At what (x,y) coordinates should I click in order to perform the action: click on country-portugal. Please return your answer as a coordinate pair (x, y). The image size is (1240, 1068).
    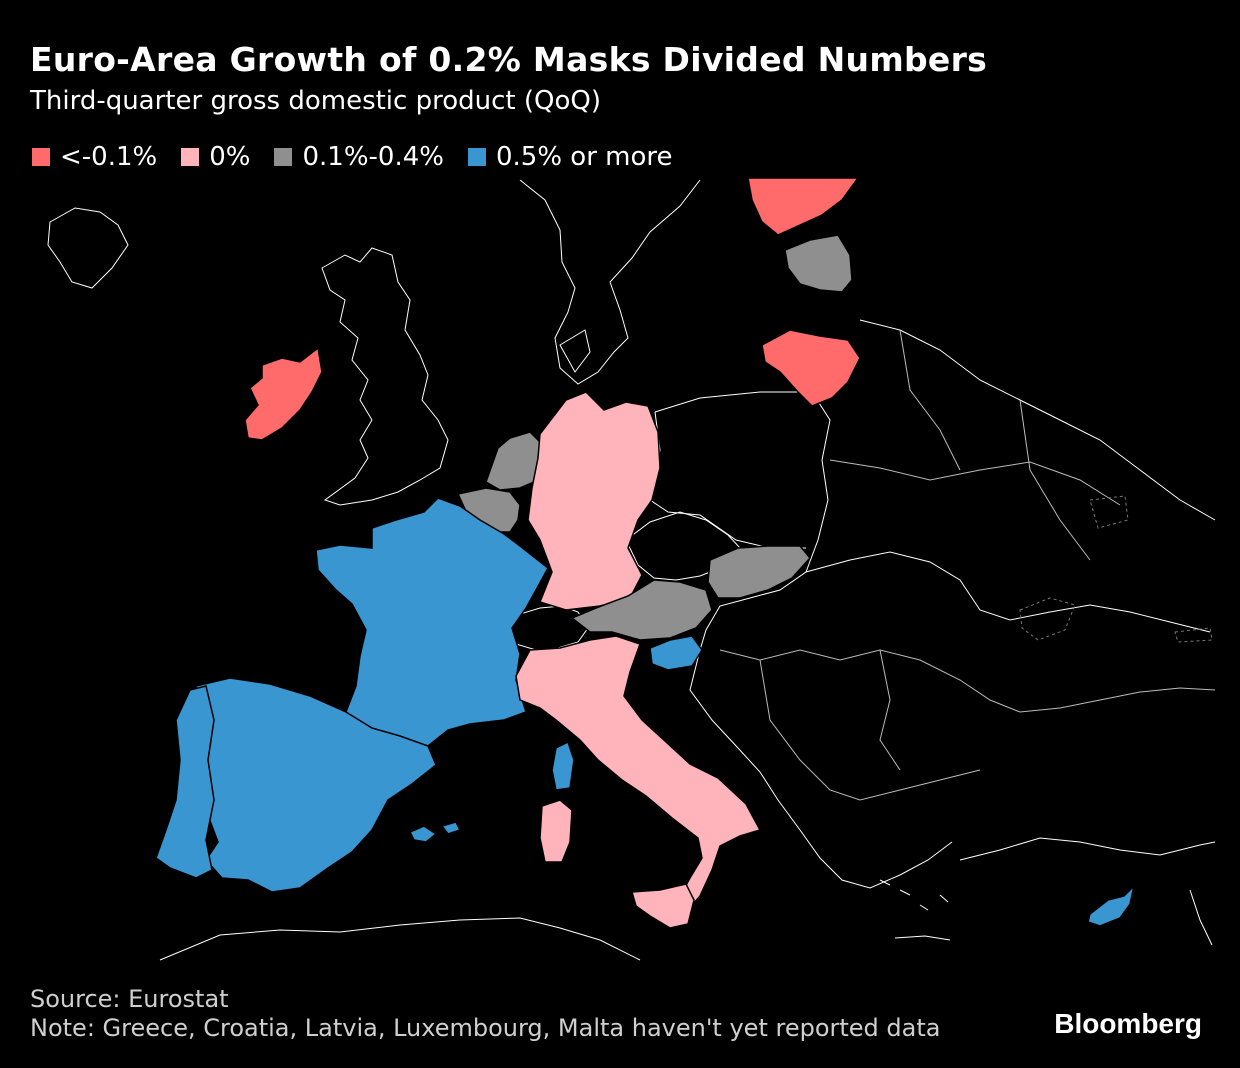
    Looking at the image, I should click on (185, 782).